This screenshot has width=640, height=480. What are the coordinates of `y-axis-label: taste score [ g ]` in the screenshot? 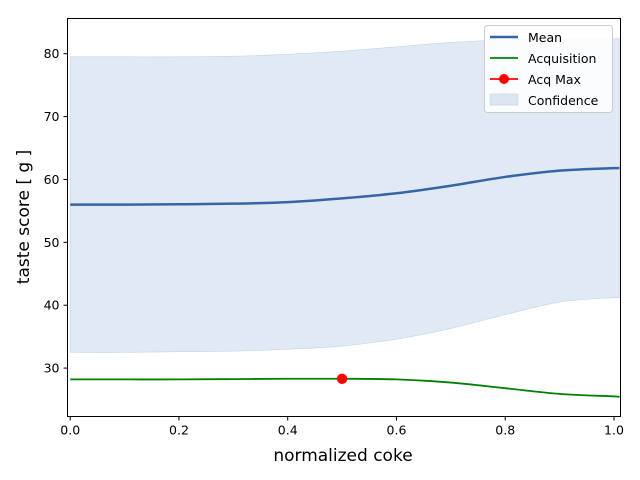 It's located at (24, 217).